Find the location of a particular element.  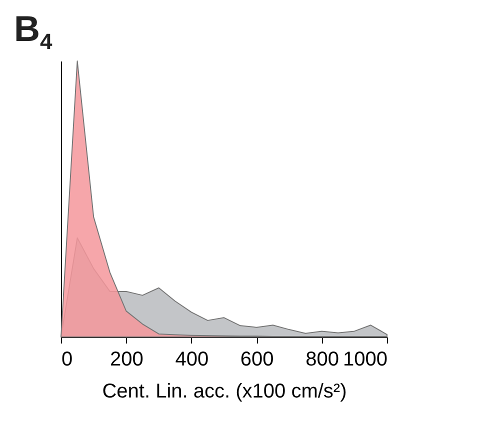

x-tick-label: 0 is located at coordinates (67, 359).